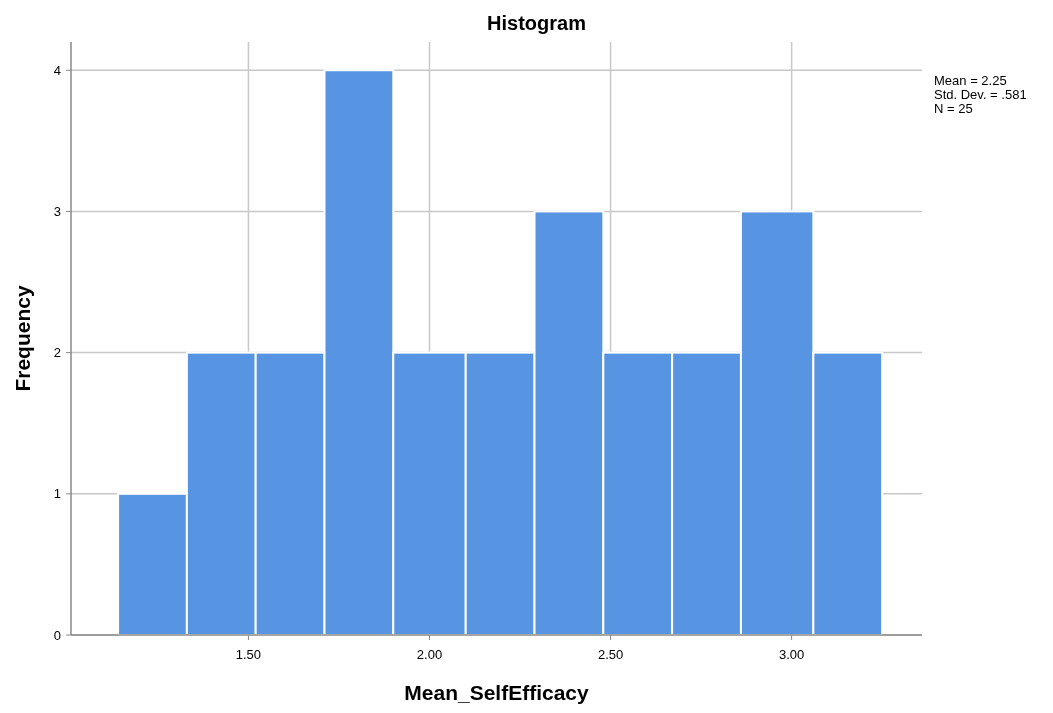 Image resolution: width=1053 pixels, height=713 pixels. What do you see at coordinates (980, 94) in the screenshot?
I see `text: Std. Dev. = .581` at bounding box center [980, 94].